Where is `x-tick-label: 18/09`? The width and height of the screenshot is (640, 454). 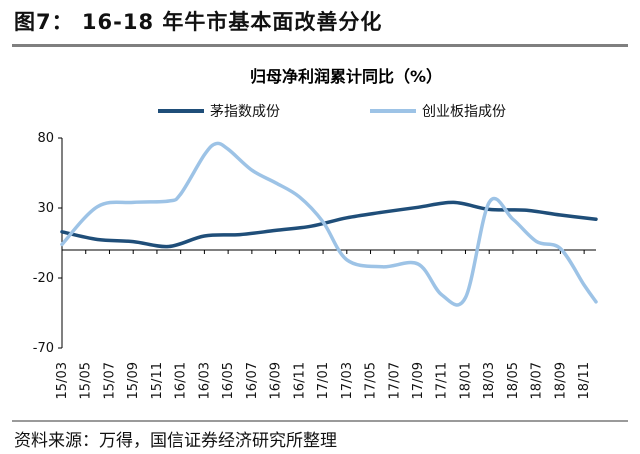
x-tick-label: 18/09 is located at coordinates (560, 380).